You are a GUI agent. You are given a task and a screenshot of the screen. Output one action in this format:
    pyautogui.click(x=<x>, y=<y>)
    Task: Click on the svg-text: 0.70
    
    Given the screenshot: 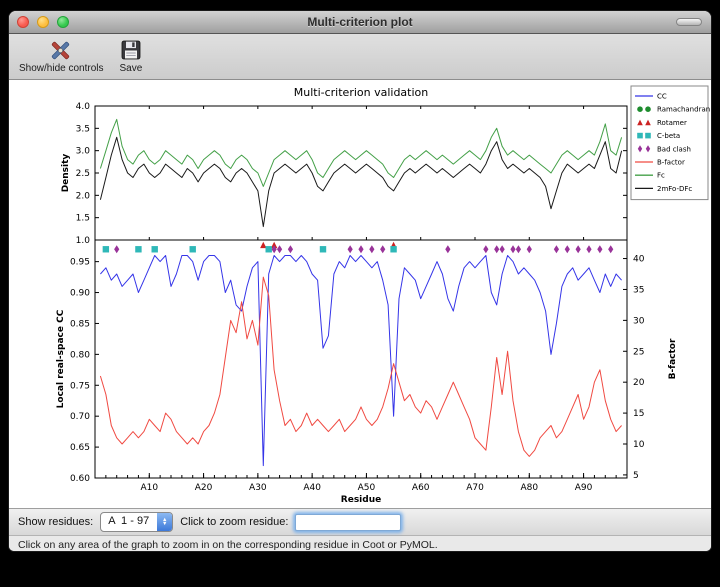 What is the action you would take?
    pyautogui.click(x=80, y=417)
    